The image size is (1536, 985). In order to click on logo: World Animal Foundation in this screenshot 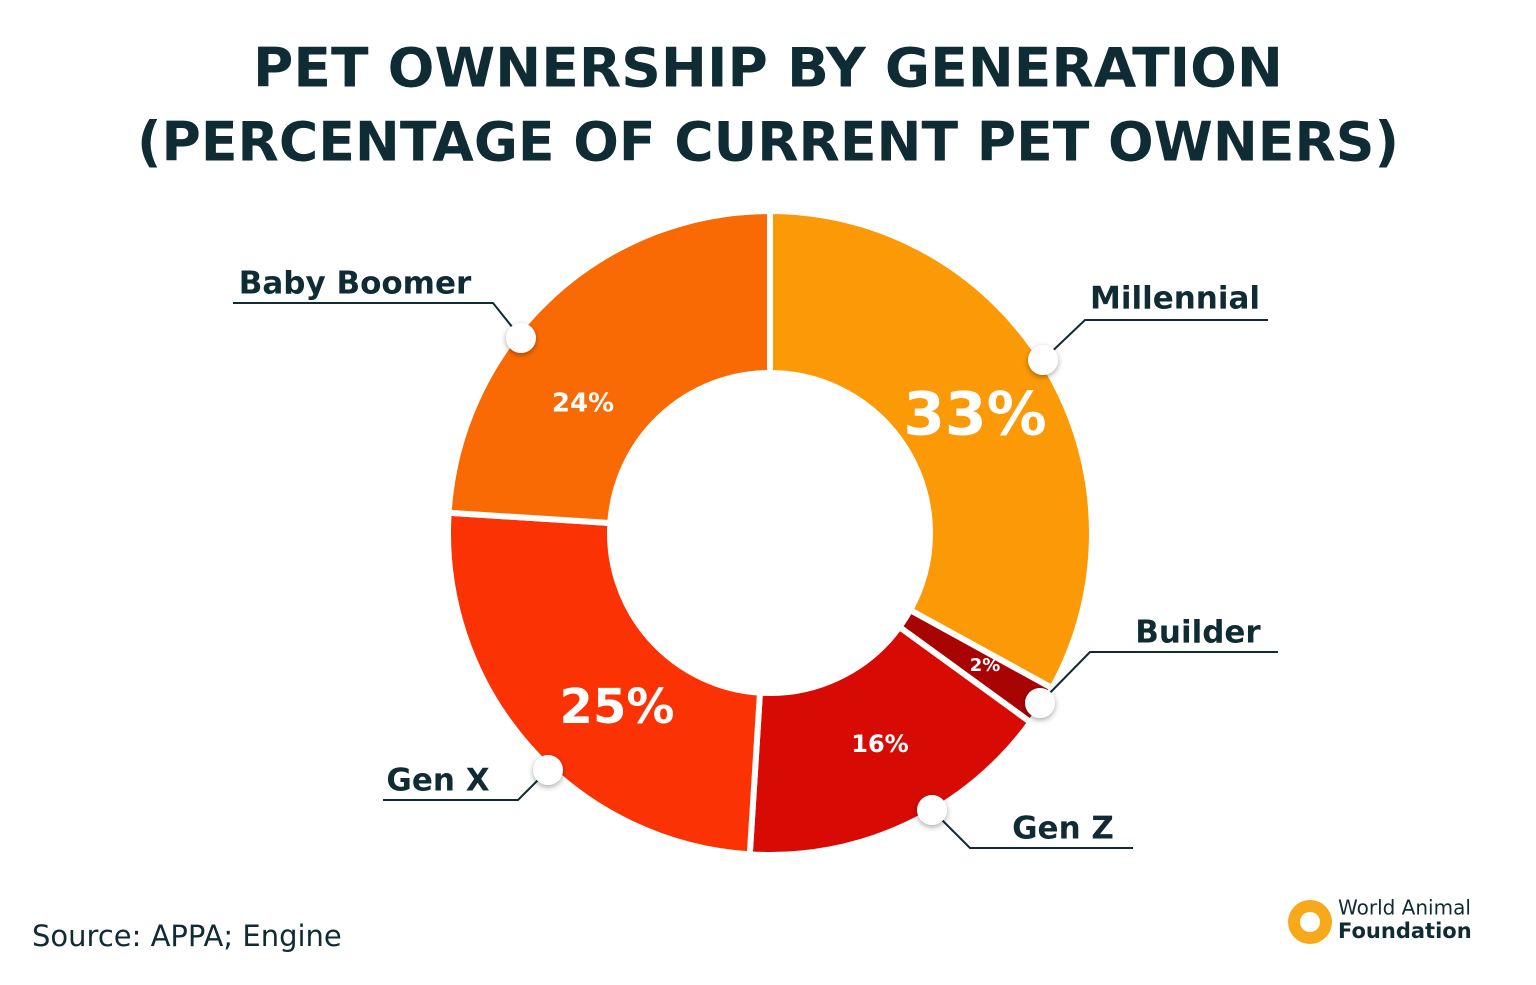, I will do `click(1380, 920)`.